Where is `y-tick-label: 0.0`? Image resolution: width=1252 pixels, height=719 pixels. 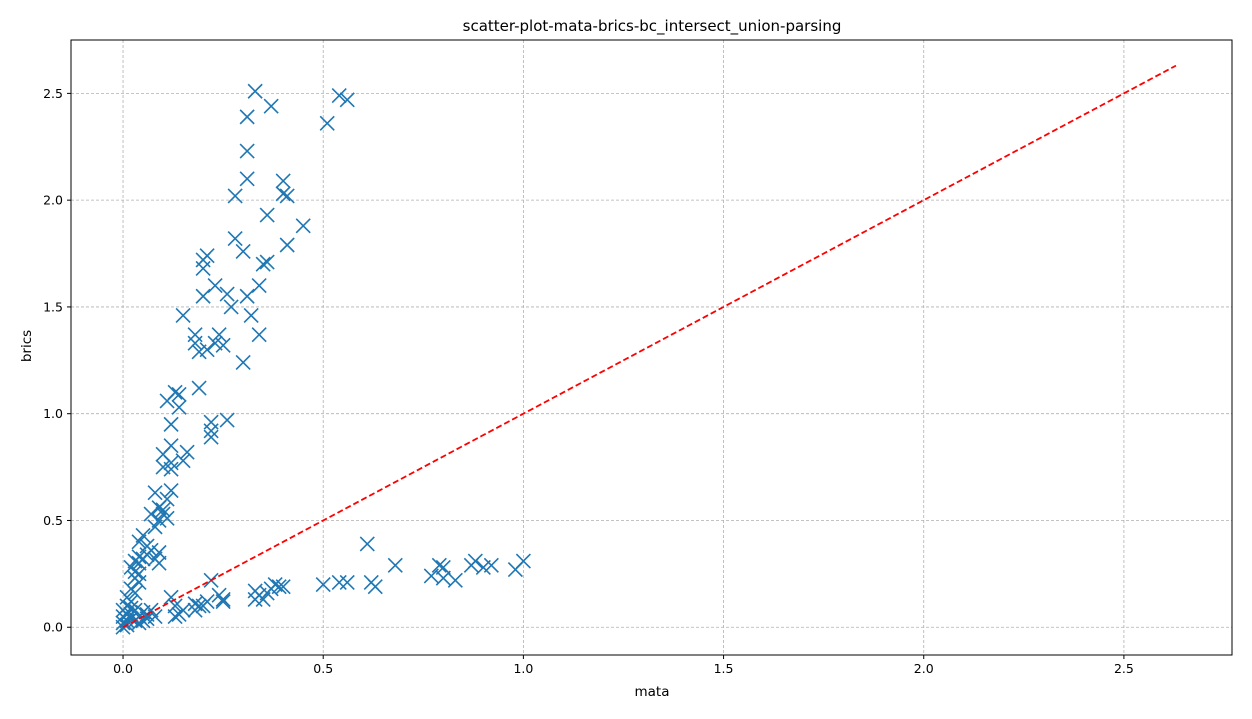
y-tick-label: 0.0 is located at coordinates (53, 627).